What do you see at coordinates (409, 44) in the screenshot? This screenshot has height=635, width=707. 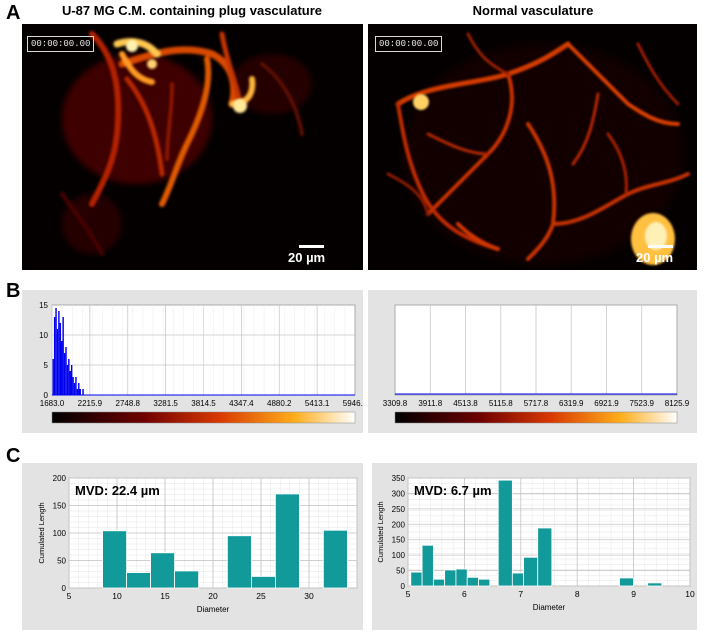 I see `right-timestamp: 00:00:00.00` at bounding box center [409, 44].